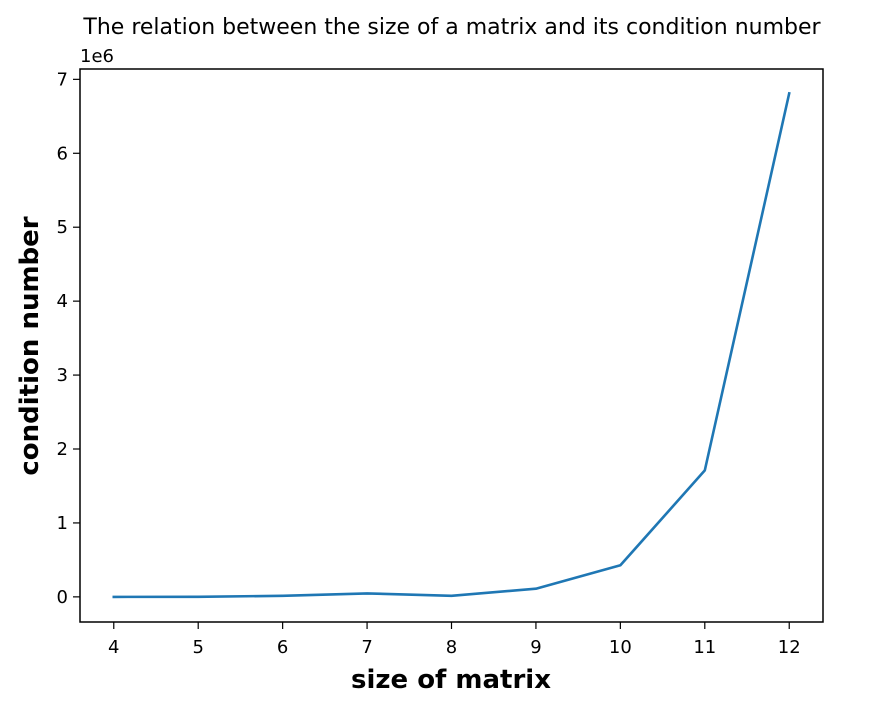 Image resolution: width=885 pixels, height=709 pixels. What do you see at coordinates (62, 523) in the screenshot?
I see `y-tick-label: 1` at bounding box center [62, 523].